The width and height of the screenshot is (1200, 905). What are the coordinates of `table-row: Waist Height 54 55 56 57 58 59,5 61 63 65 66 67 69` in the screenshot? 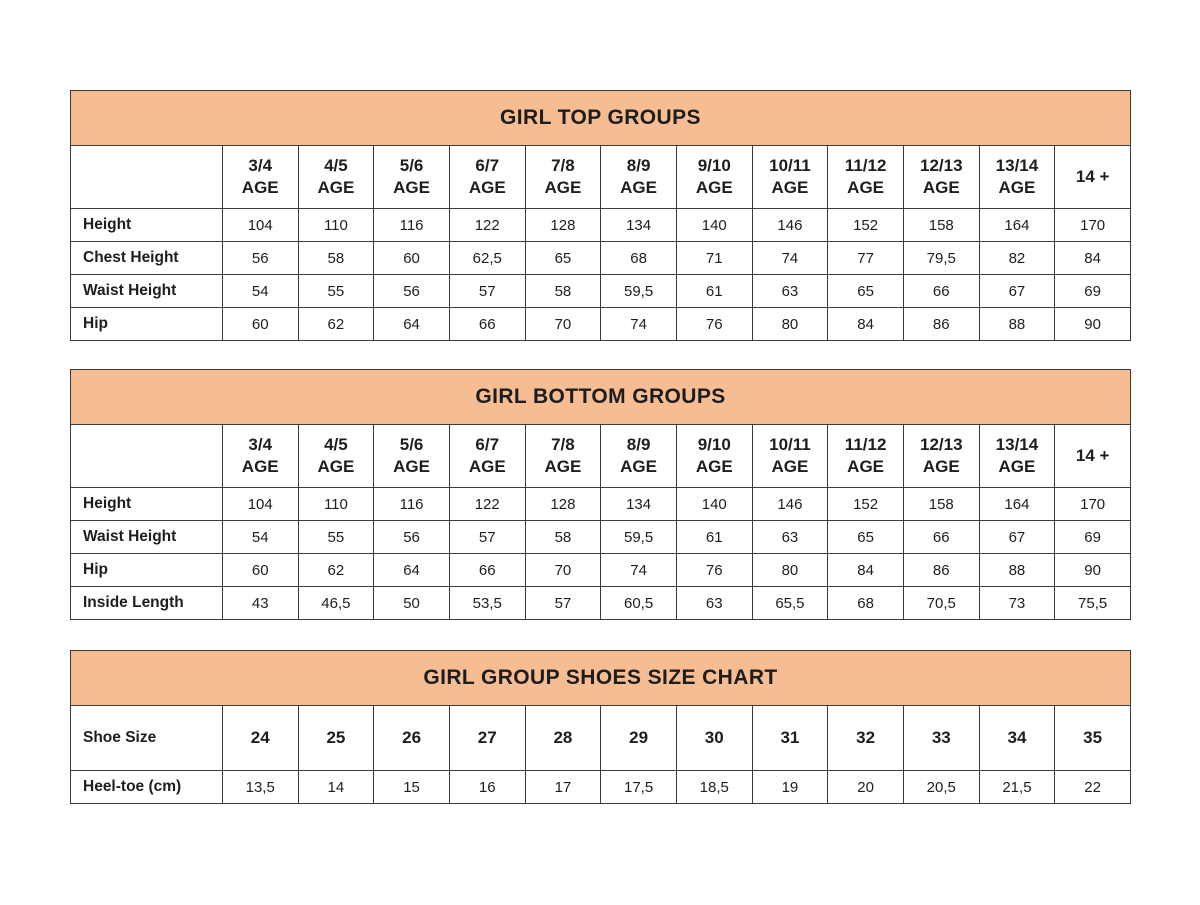 It's located at (600, 537).